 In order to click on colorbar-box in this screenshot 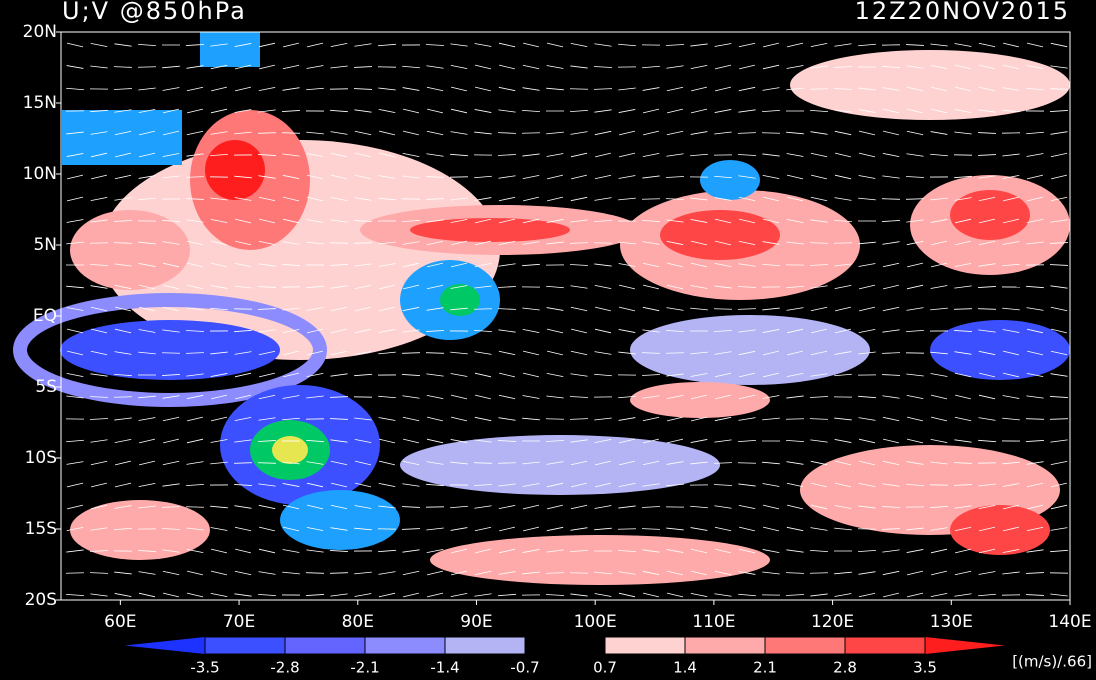, I will do `click(245, 645)`.